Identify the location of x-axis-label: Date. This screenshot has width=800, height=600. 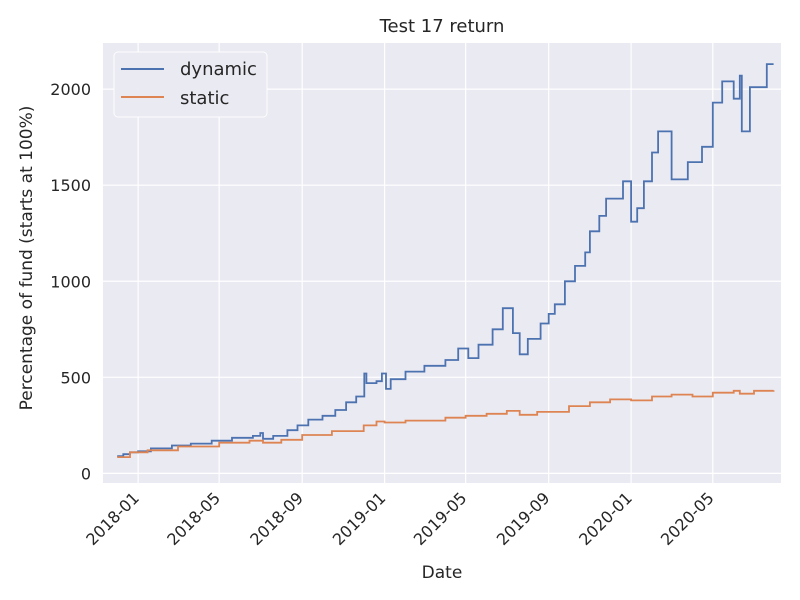
(442, 573).